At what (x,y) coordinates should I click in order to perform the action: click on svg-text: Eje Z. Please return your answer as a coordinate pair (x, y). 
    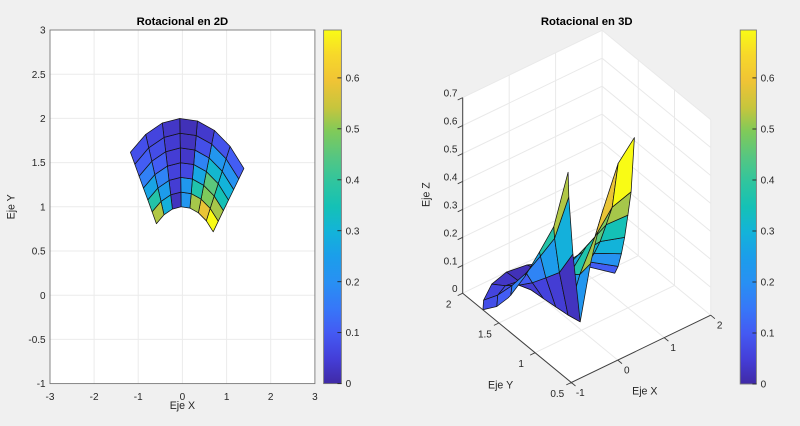
    Looking at the image, I should click on (426, 194).